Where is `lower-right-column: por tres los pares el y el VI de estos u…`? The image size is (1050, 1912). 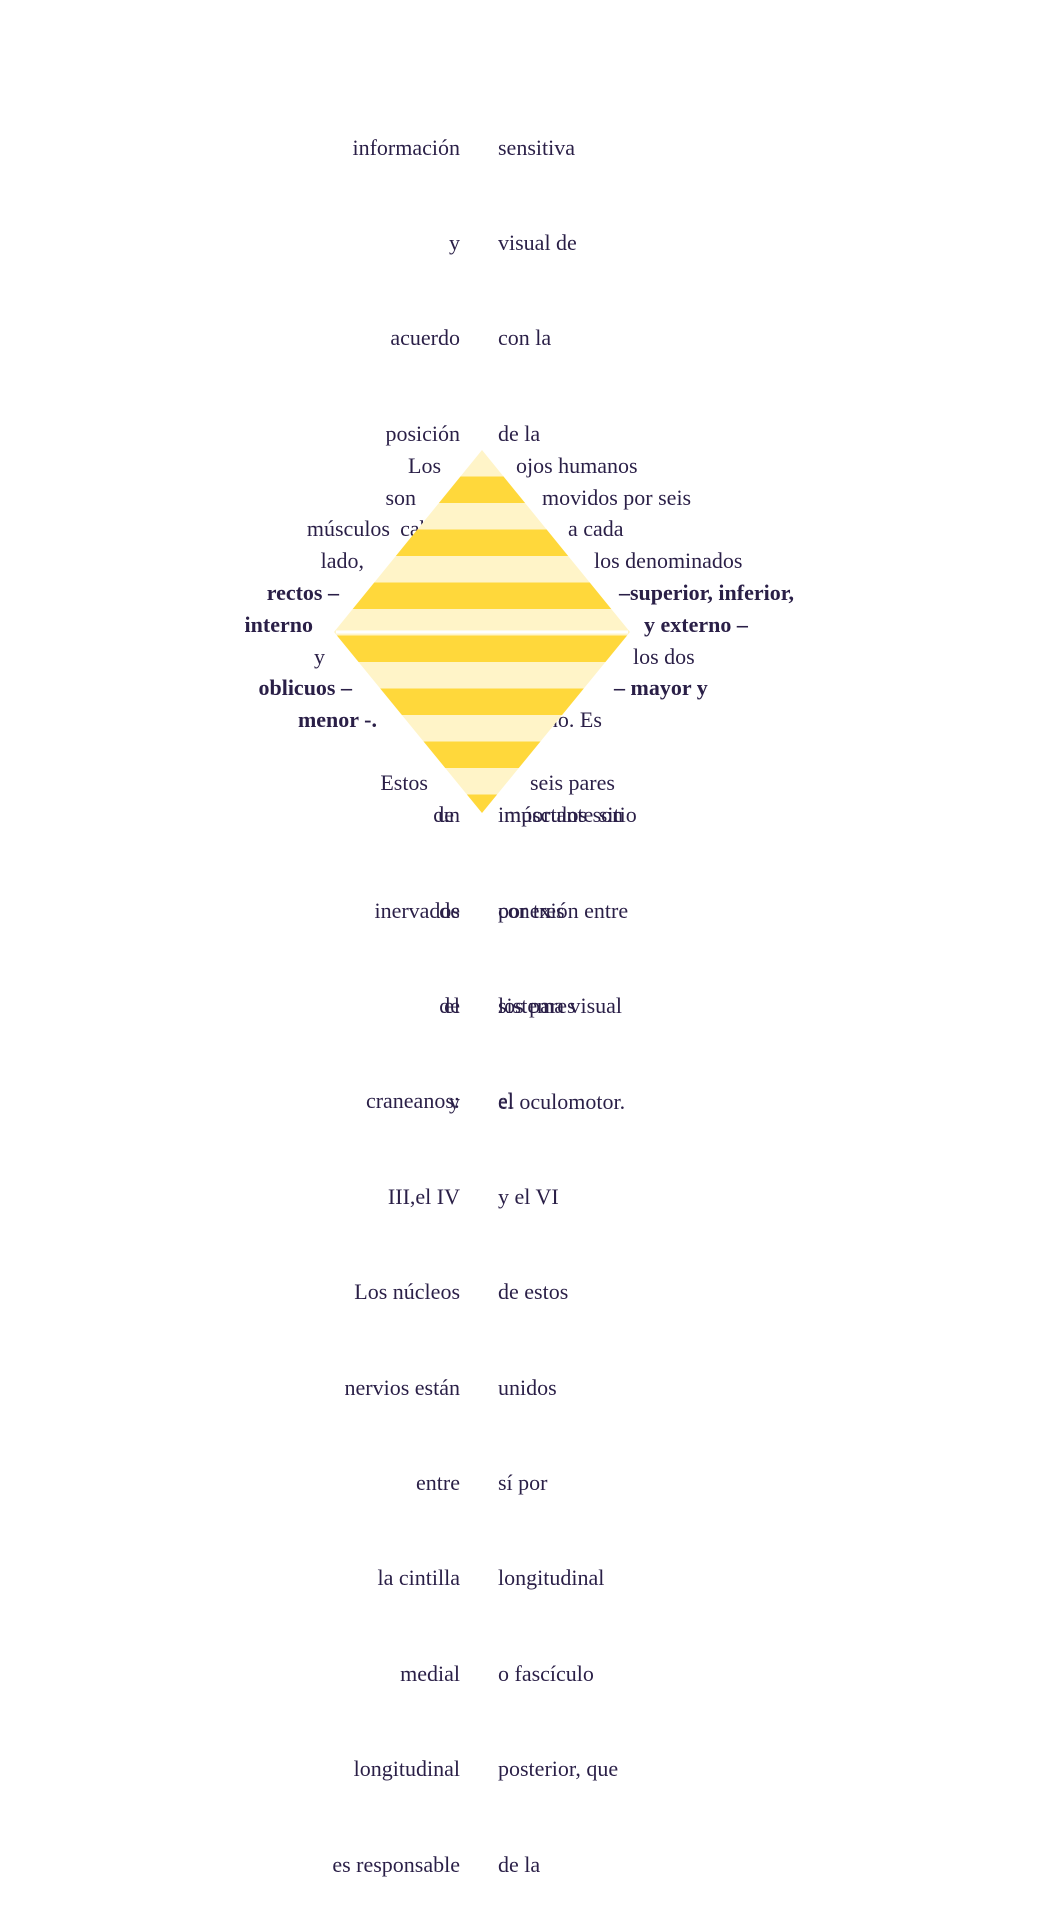 lower-right-column: por tres los pares el y el VI de estos u… is located at coordinates (558, 1371).